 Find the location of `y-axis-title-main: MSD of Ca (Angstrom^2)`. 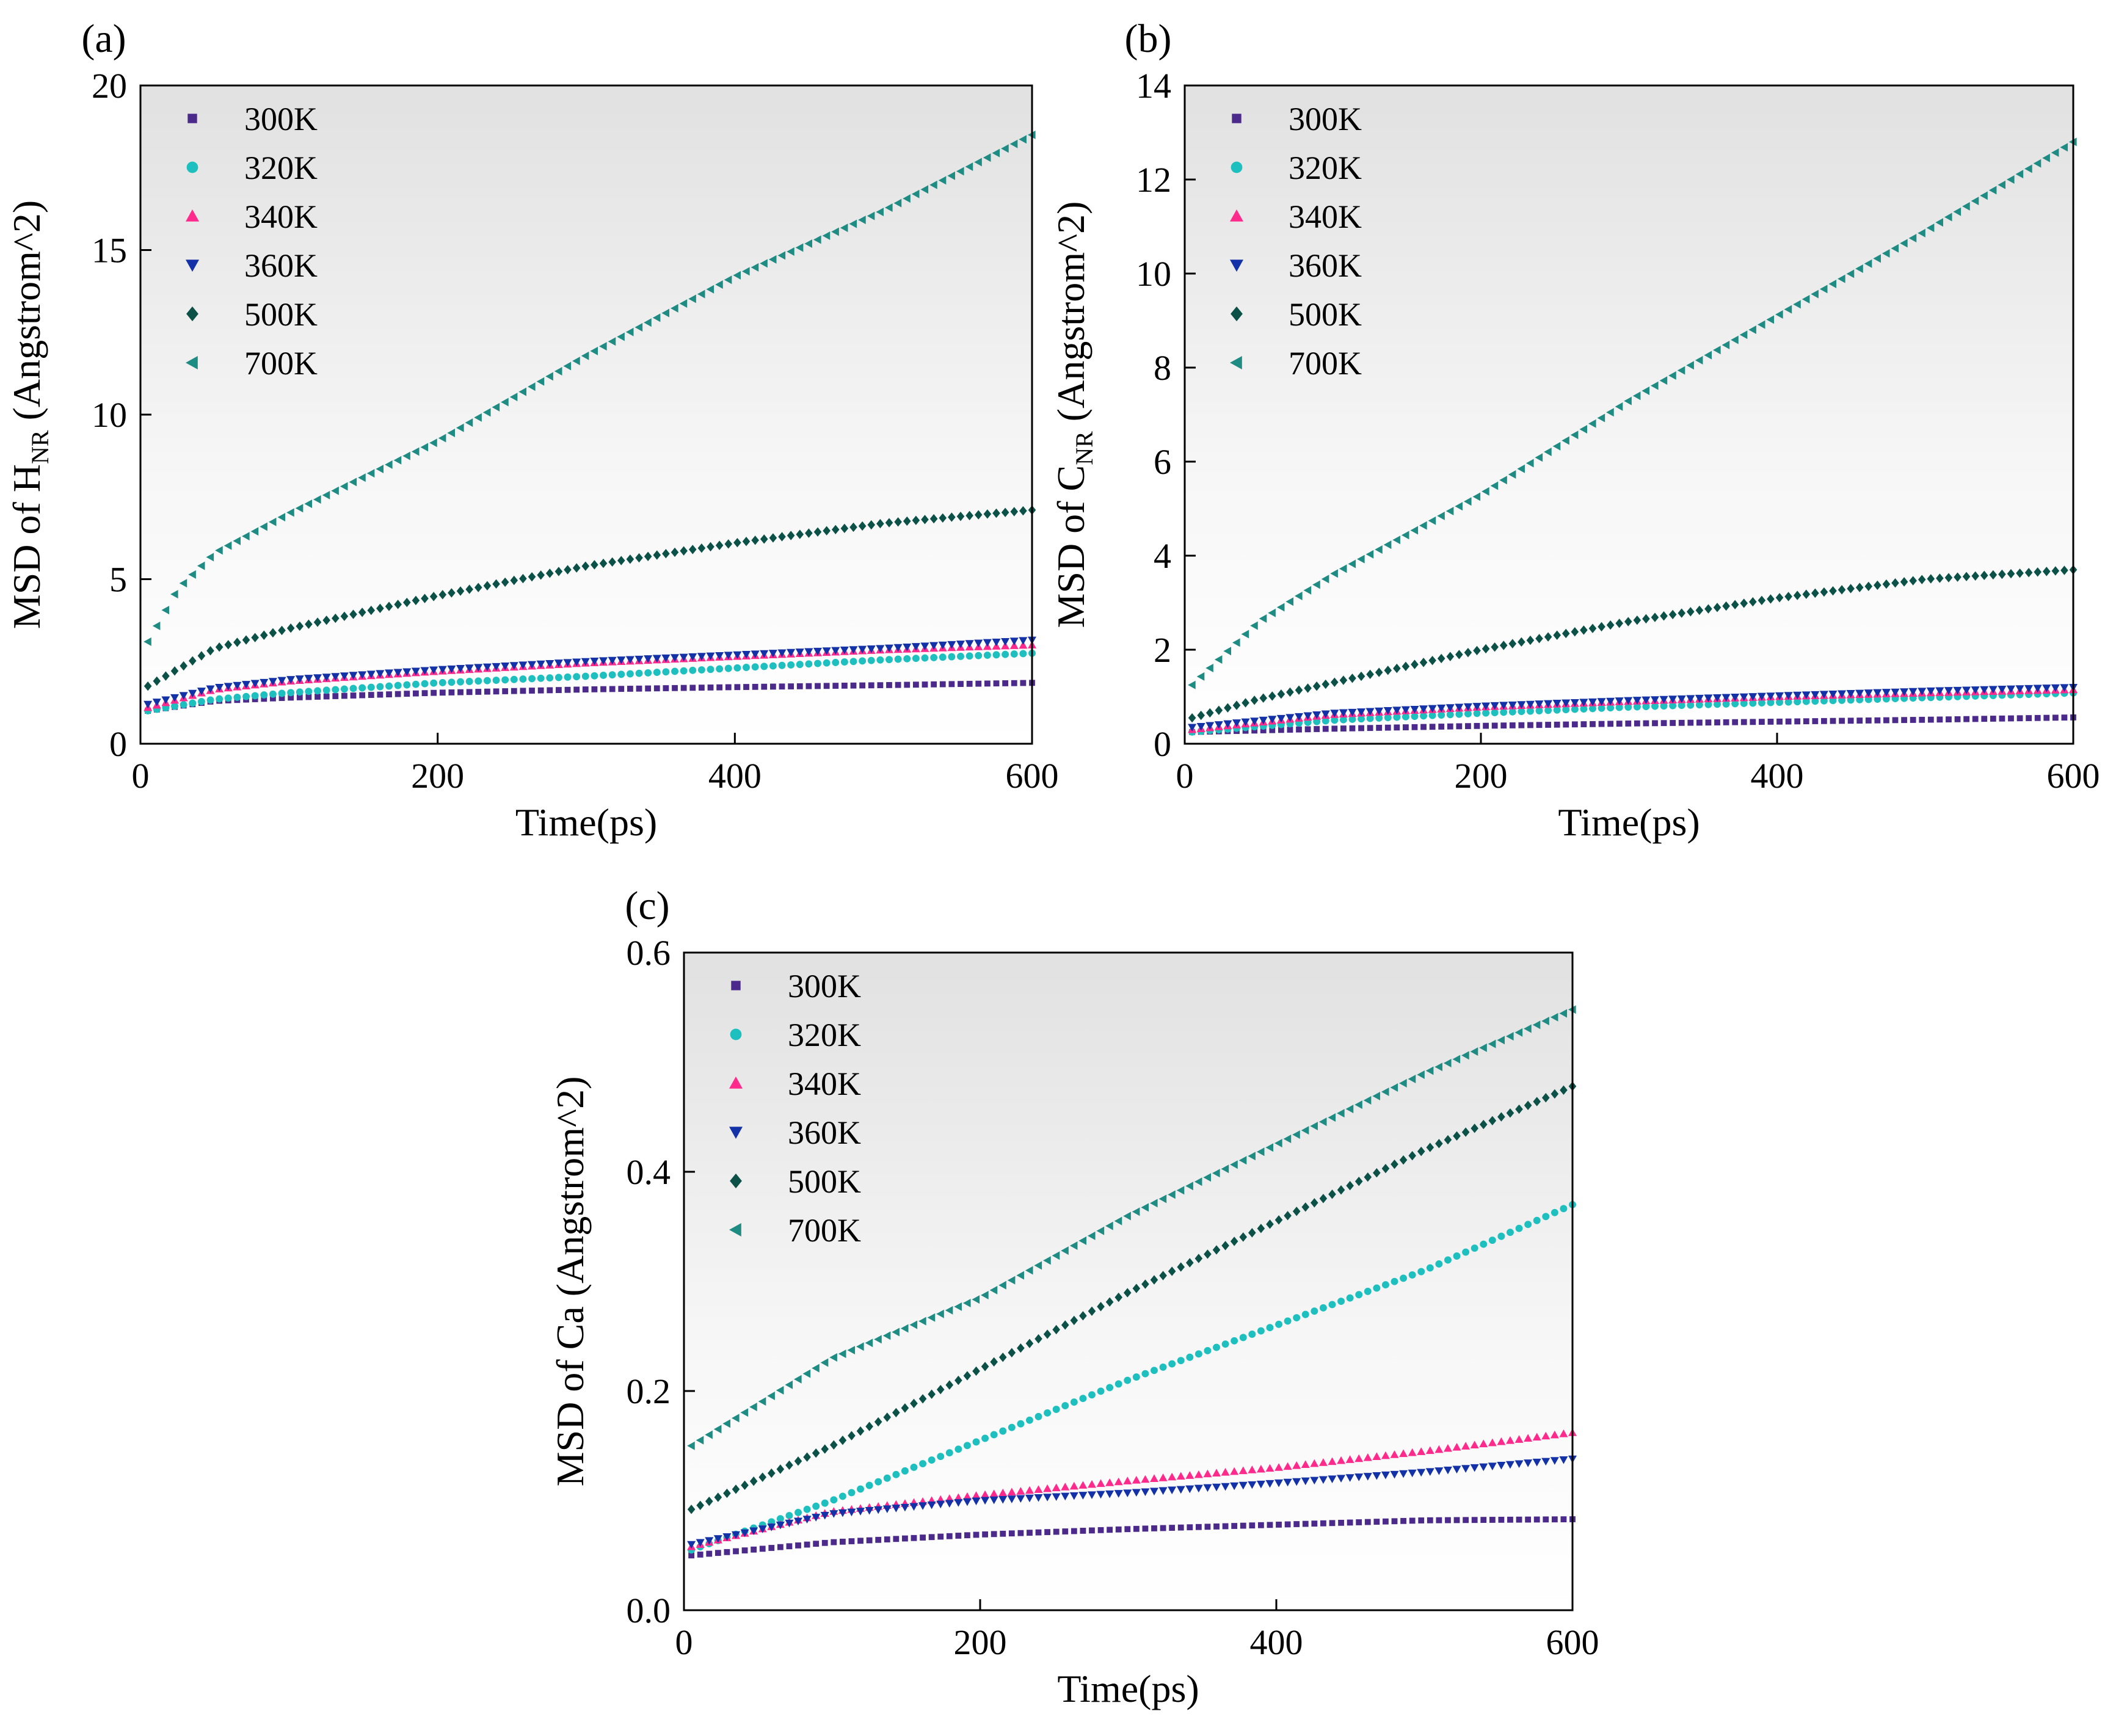

y-axis-title-main: MSD of Ca (Angstrom^2) is located at coordinates (570, 1282).